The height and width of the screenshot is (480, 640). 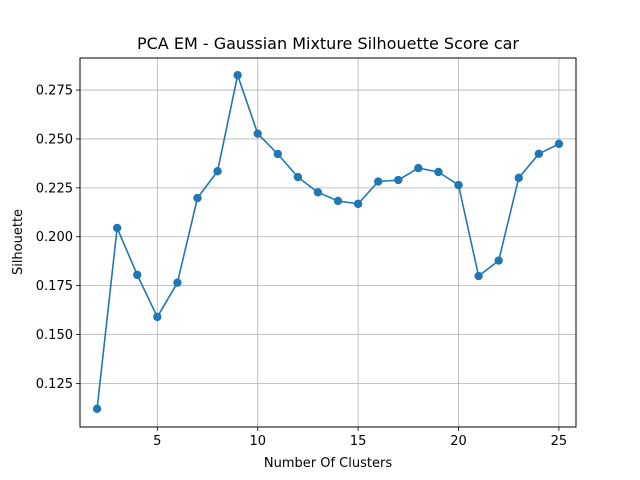 What do you see at coordinates (54, 237) in the screenshot?
I see `y-tick-label: 0.200` at bounding box center [54, 237].